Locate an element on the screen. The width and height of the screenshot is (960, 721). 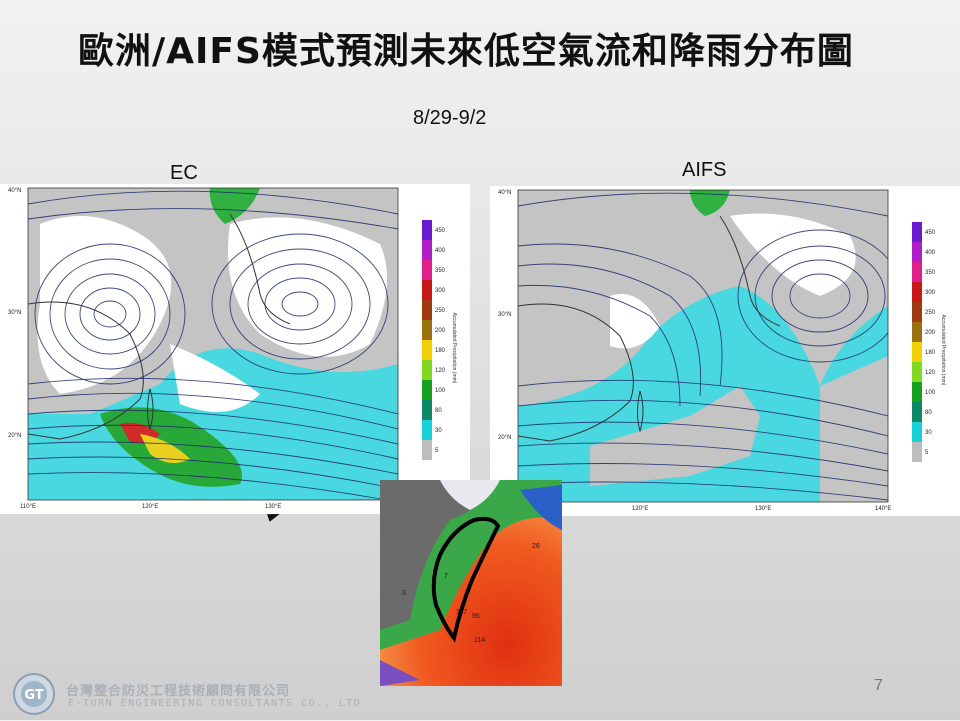
station-value: 7 is located at coordinates (446, 576).